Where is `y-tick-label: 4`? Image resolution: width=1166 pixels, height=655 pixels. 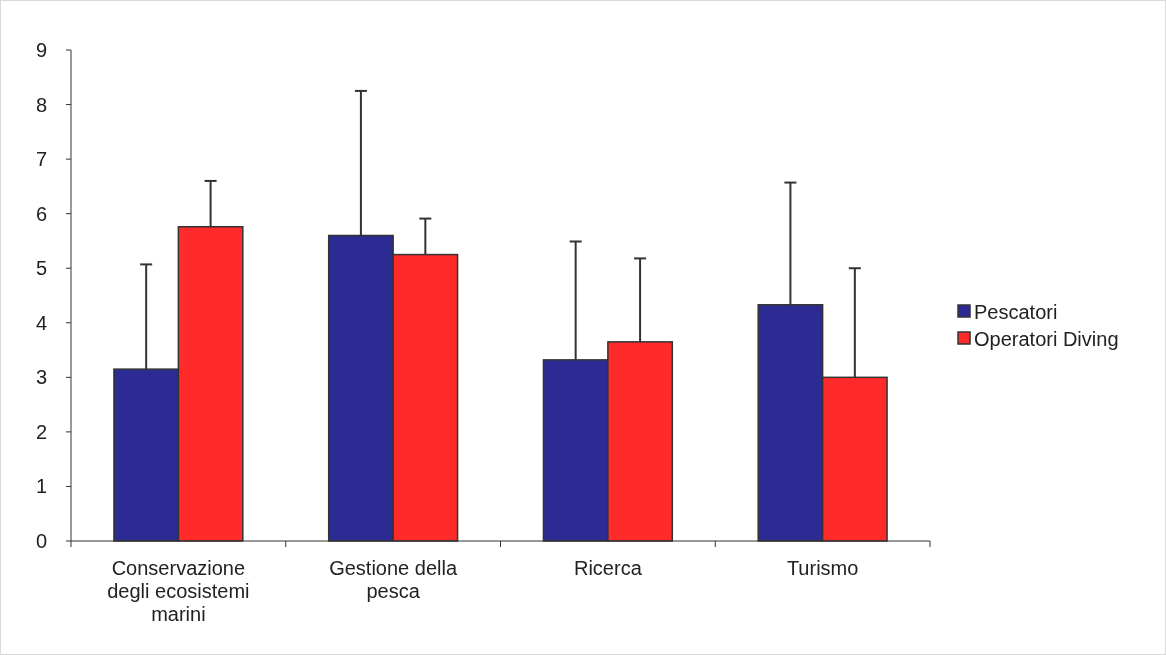
y-tick-label: 4 is located at coordinates (41, 322).